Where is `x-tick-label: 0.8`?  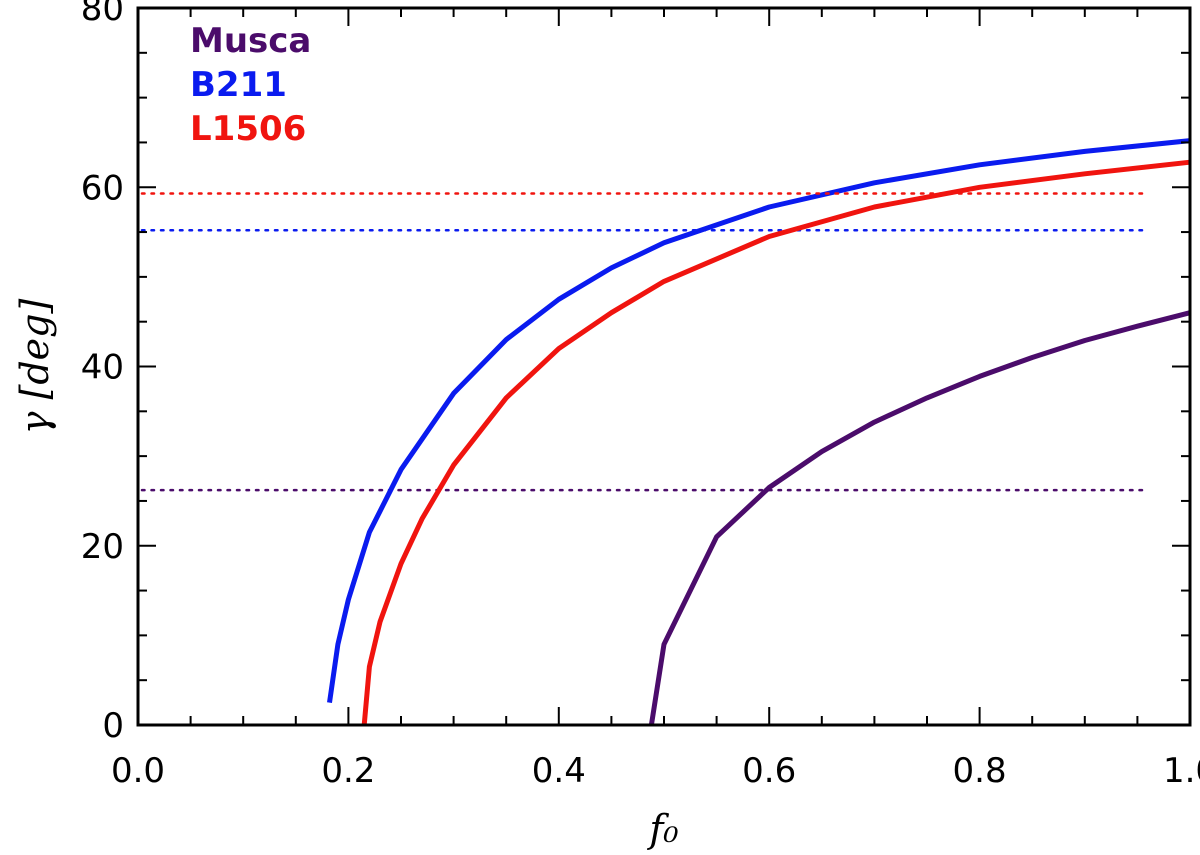
x-tick-label: 0.8 is located at coordinates (980, 771).